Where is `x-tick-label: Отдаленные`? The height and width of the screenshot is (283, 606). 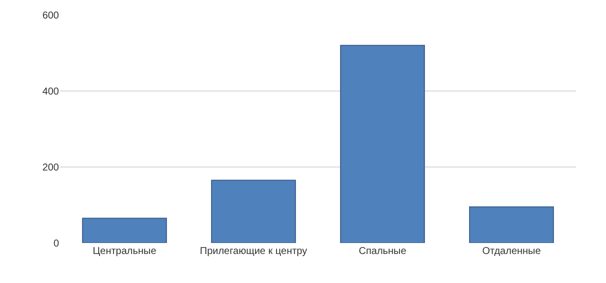 x-tick-label: Отдаленные is located at coordinates (512, 251).